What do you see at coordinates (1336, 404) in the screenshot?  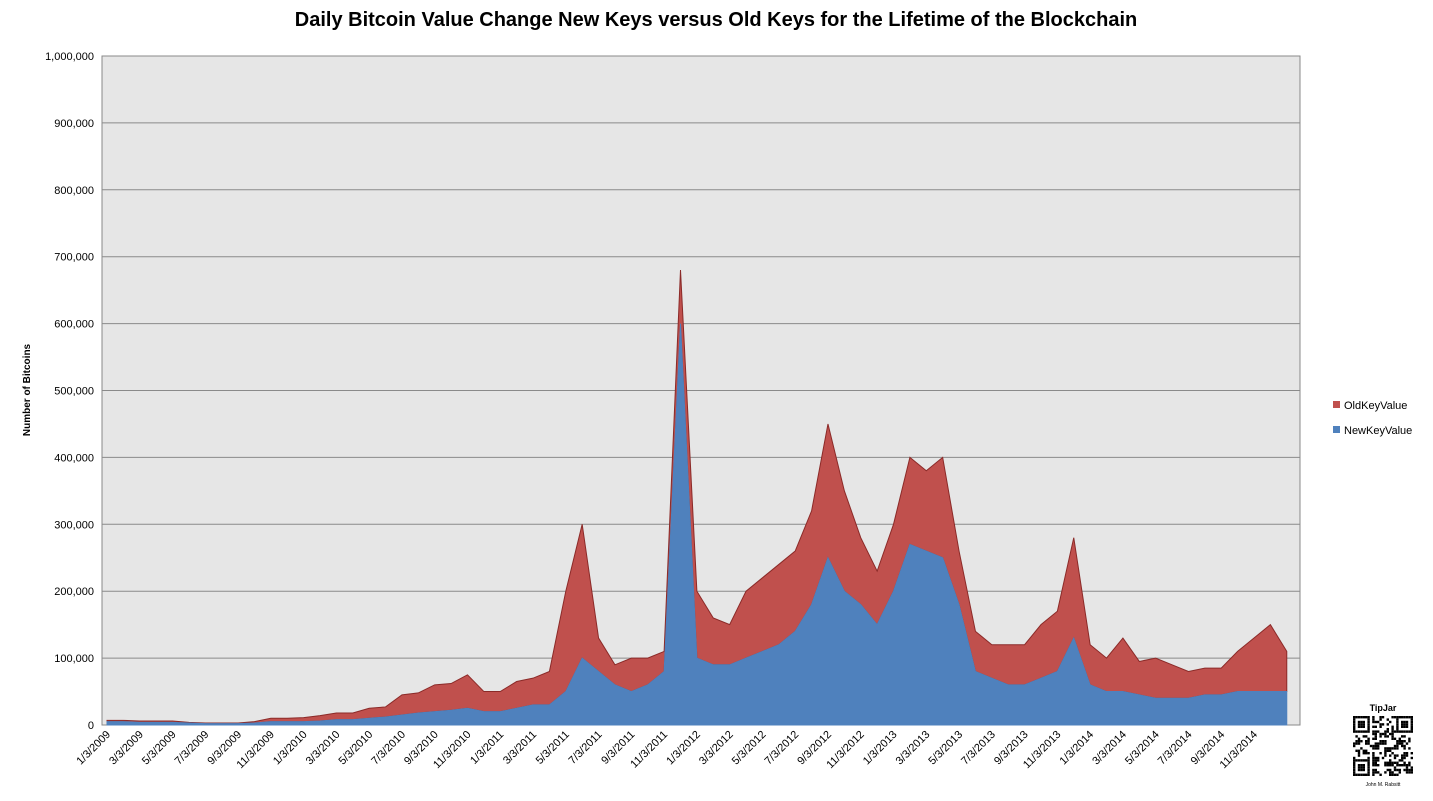 I see `legend-swatch` at bounding box center [1336, 404].